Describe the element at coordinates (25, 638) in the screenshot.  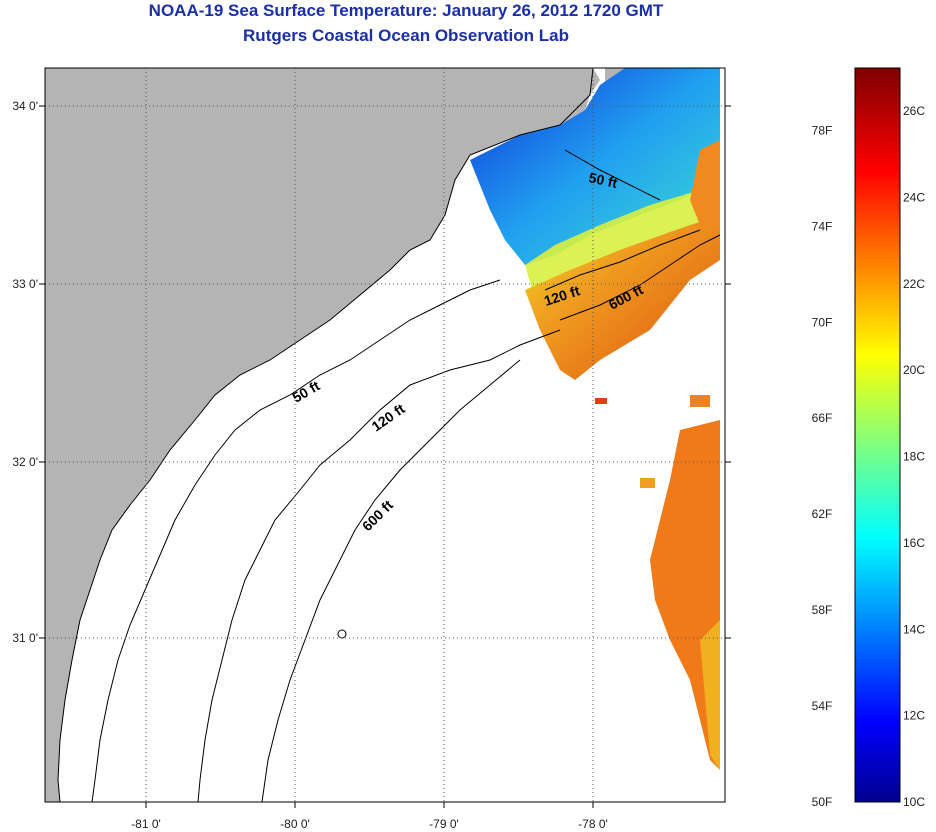
I see `lat-tick-label: 31 0'` at that location.